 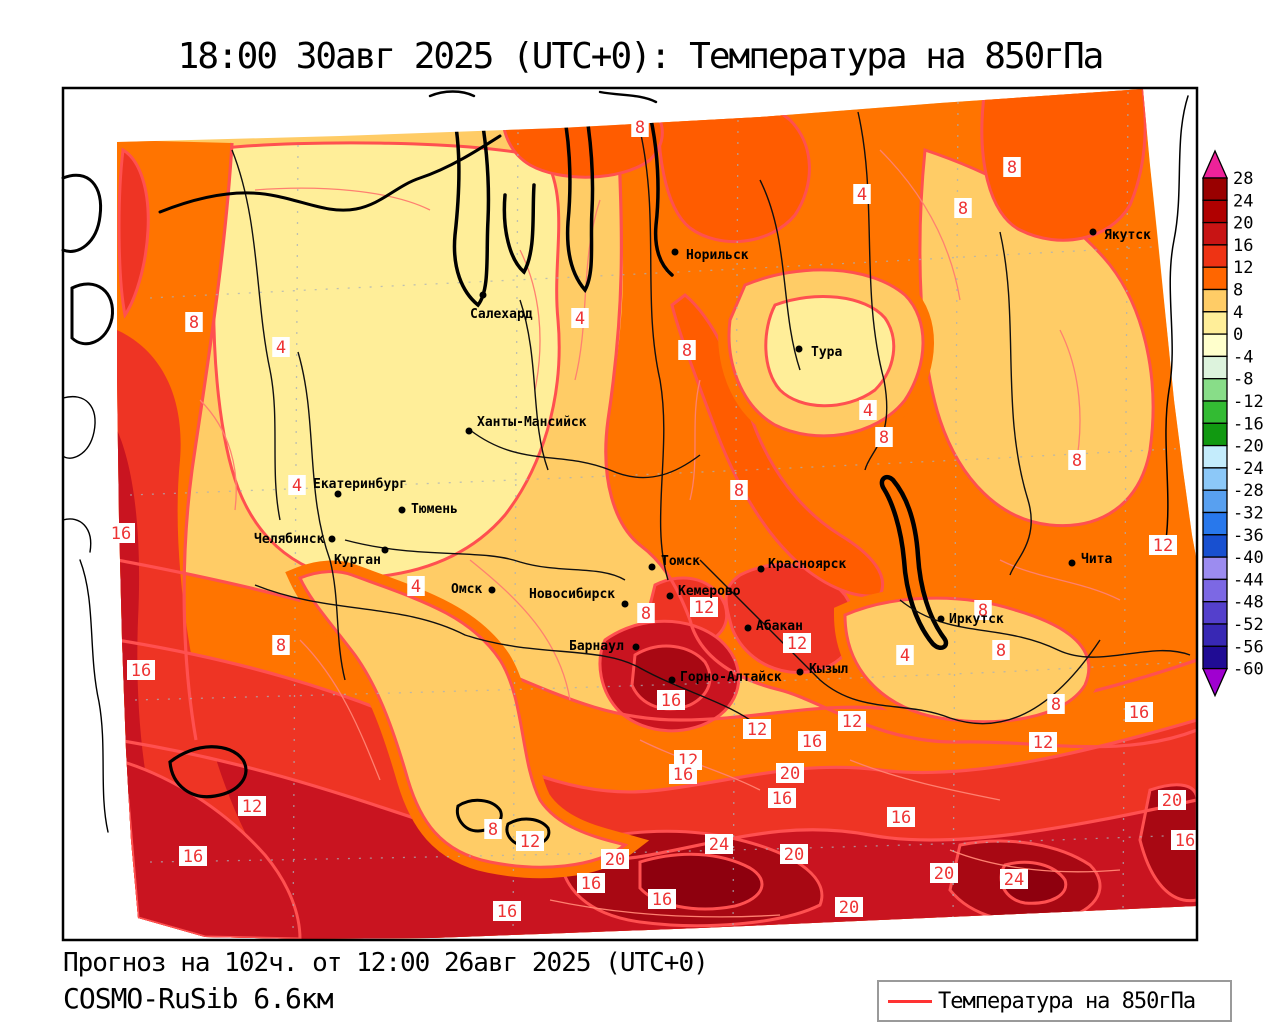 What do you see at coordinates (976, 619) in the screenshot?
I see `svg-text: Иркутск` at bounding box center [976, 619].